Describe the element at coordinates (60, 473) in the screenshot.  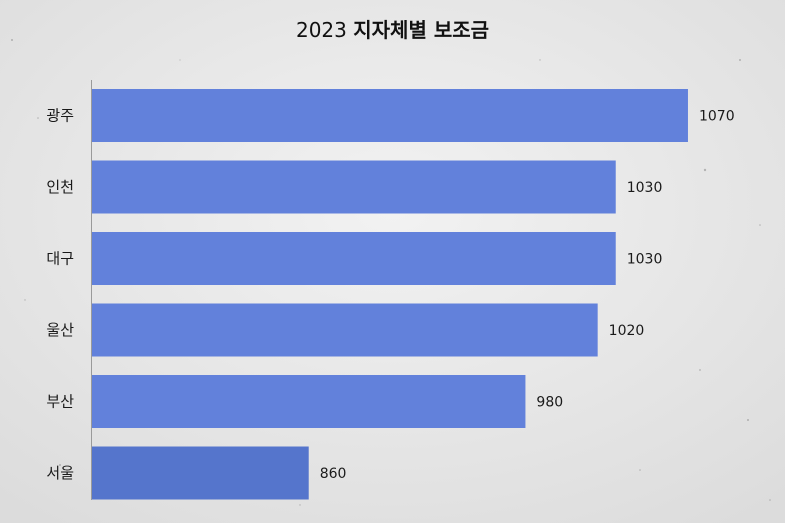
I see `category-label: 서울` at that location.